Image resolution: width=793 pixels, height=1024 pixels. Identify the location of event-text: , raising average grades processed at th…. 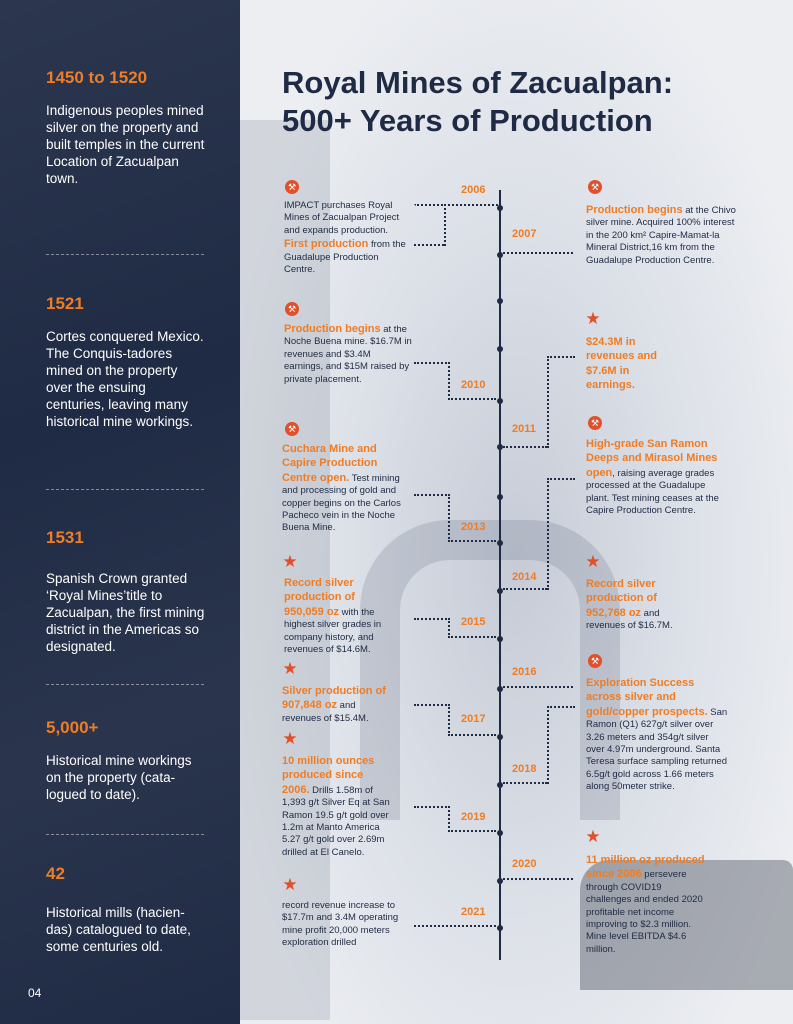
(652, 492).